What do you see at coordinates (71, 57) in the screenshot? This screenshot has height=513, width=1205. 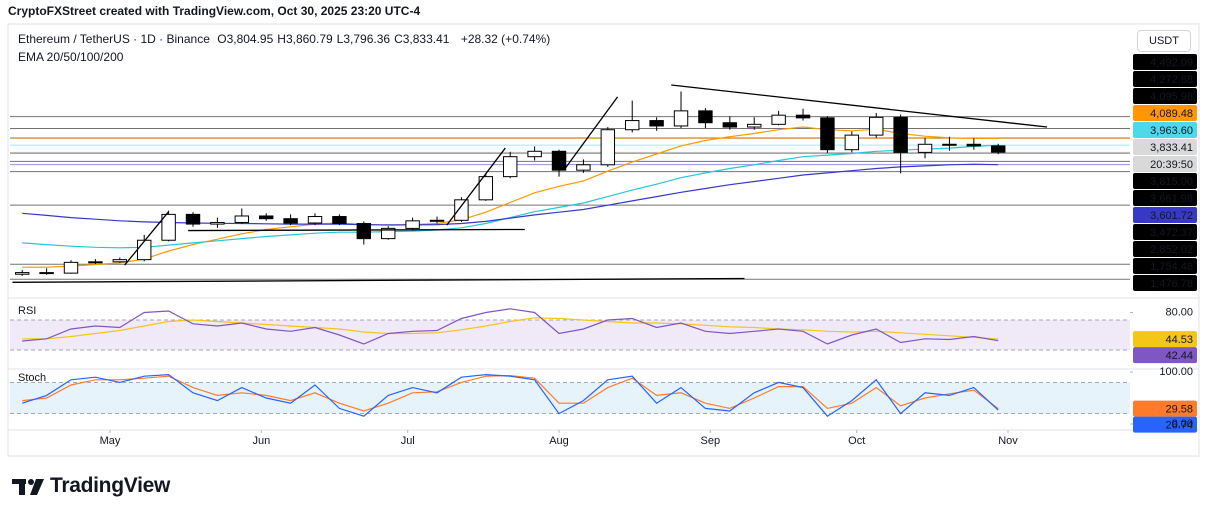 I see `indicator-legend: EMA 20/50/100/200` at bounding box center [71, 57].